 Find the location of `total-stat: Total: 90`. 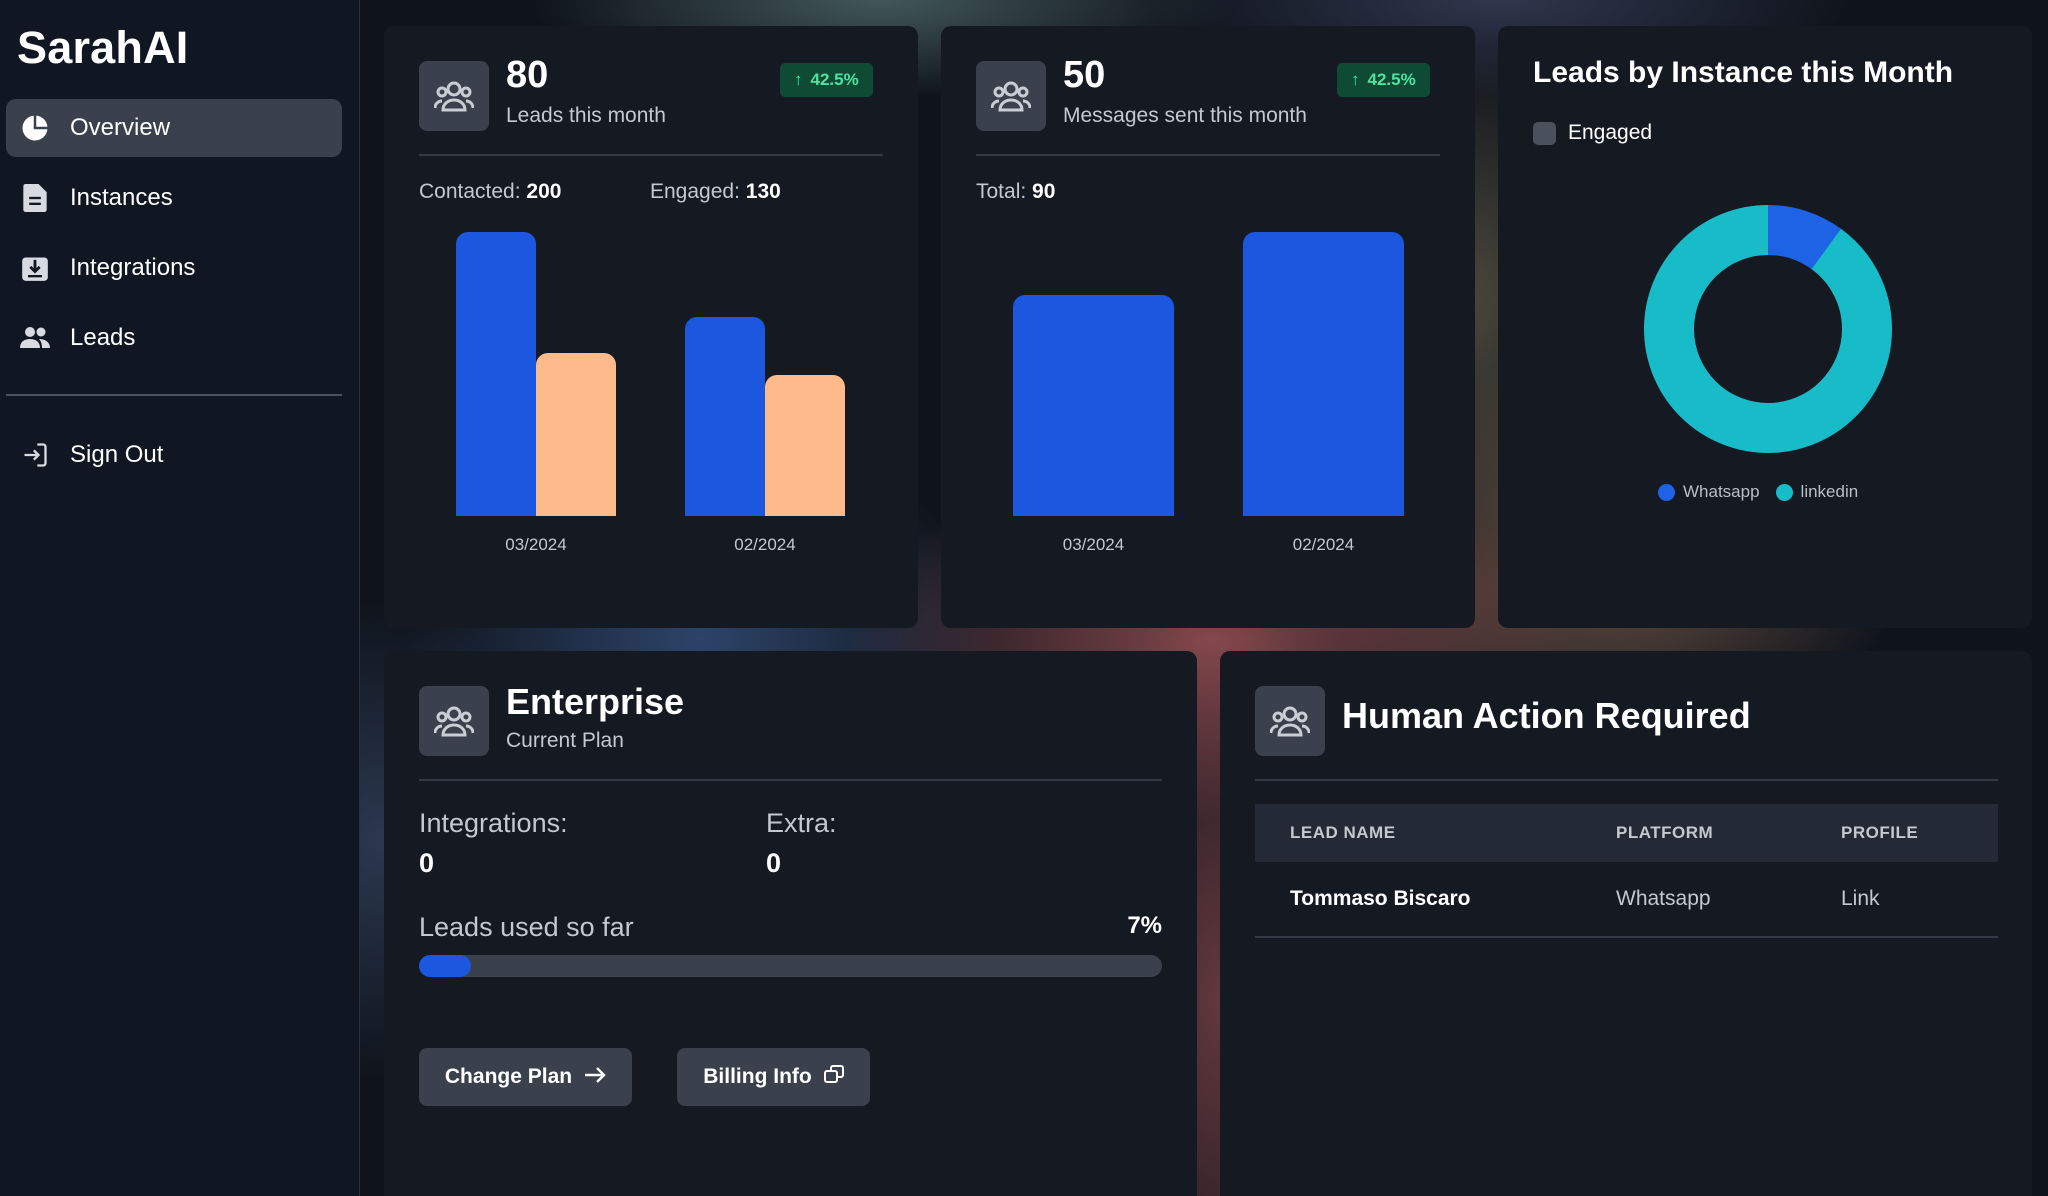

total-stat: Total: 90 is located at coordinates (1015, 192).